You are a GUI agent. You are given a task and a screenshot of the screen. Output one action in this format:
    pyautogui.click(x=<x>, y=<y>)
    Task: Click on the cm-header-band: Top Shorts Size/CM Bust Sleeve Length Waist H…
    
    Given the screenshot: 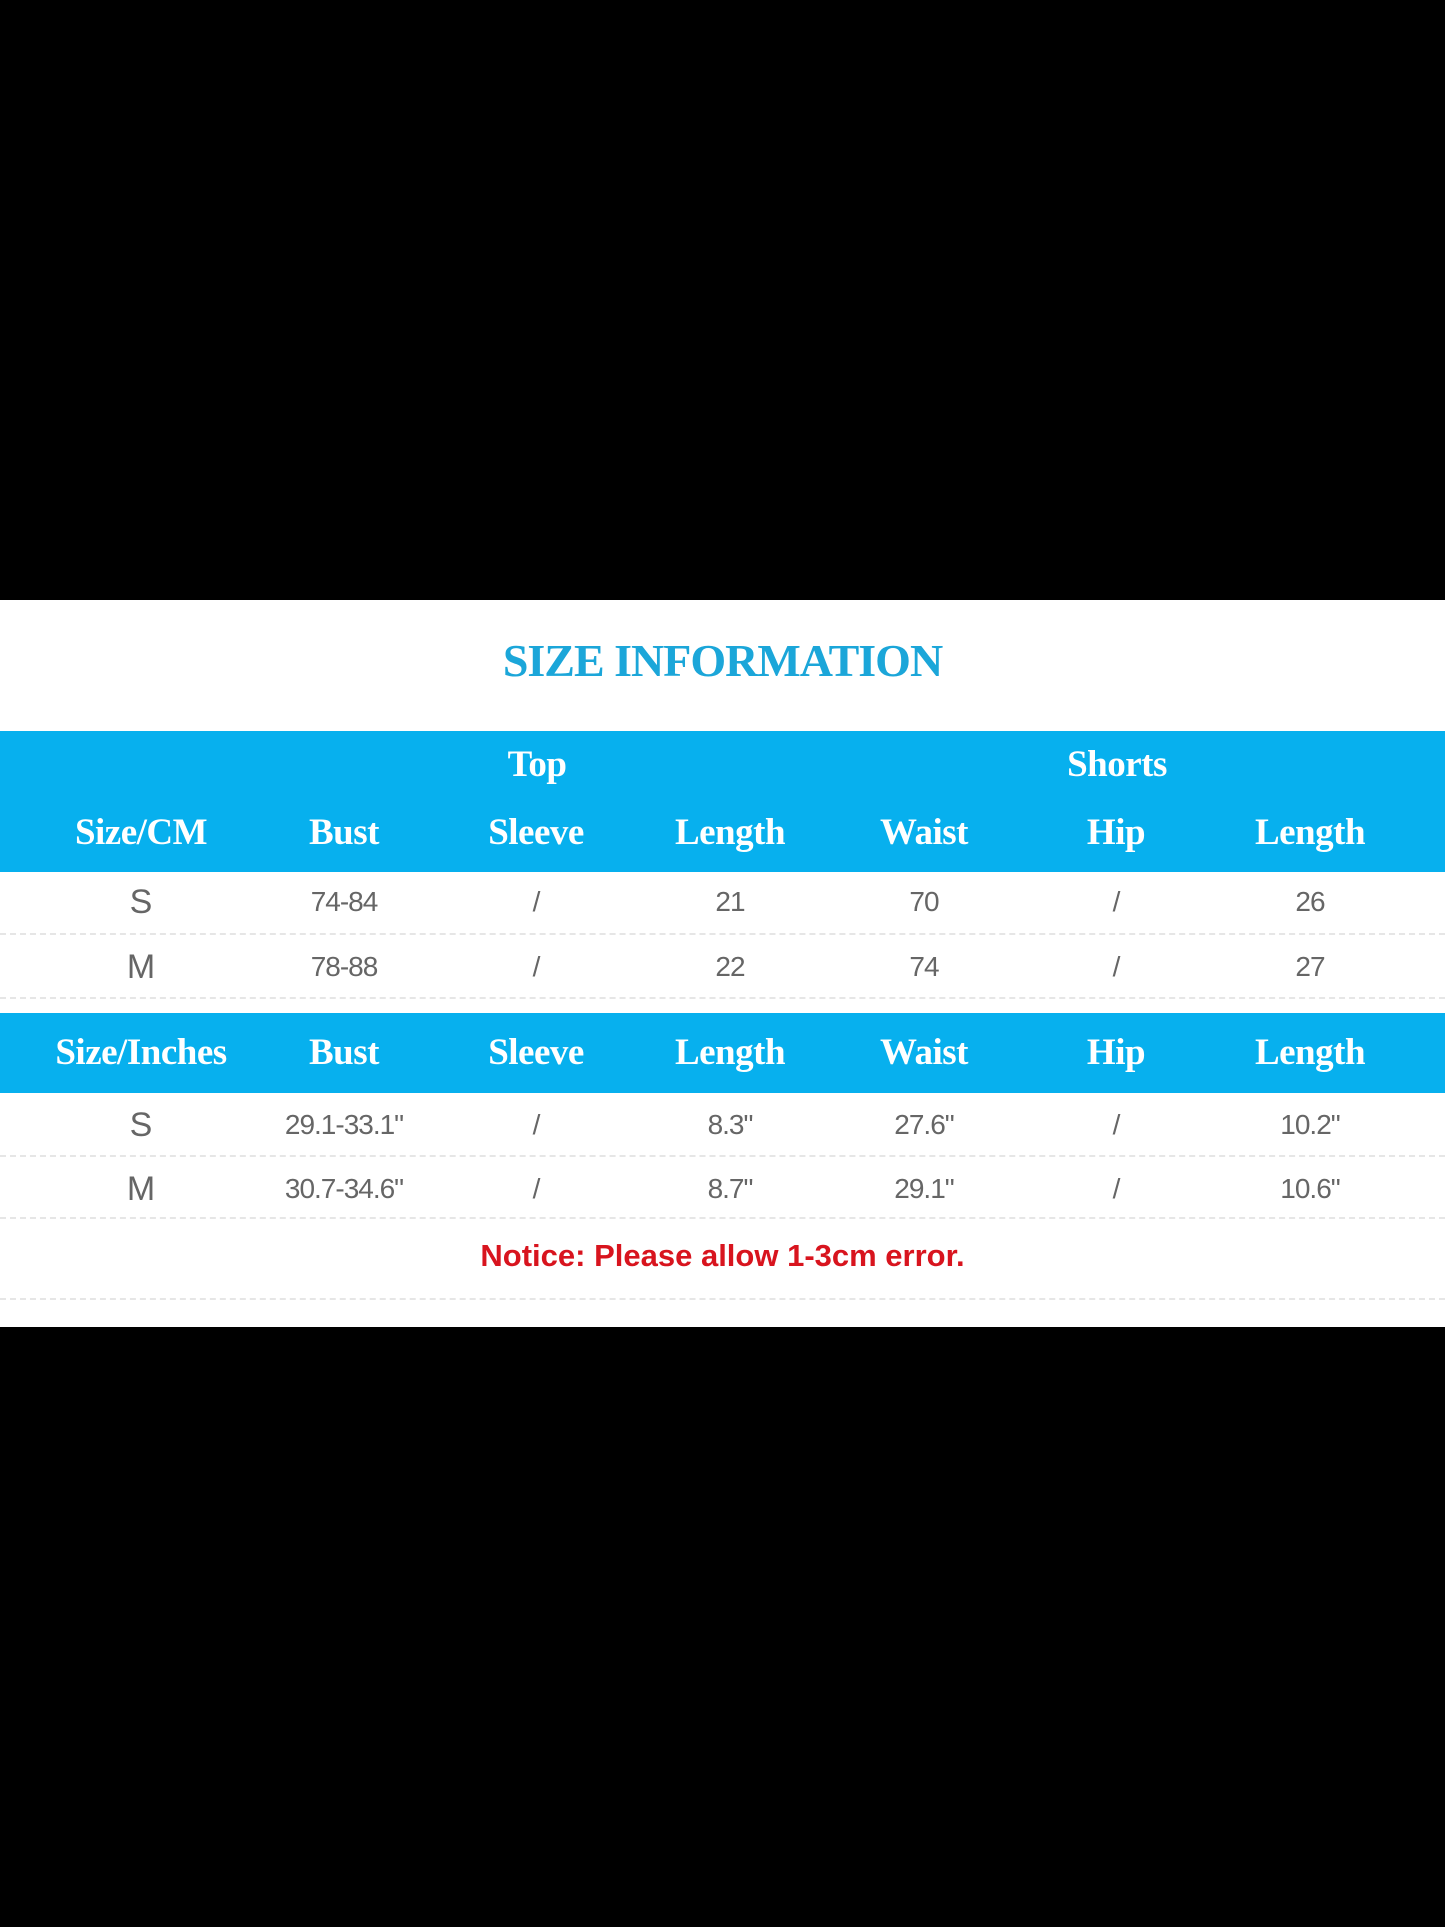 What is the action you would take?
    pyautogui.click(x=722, y=801)
    